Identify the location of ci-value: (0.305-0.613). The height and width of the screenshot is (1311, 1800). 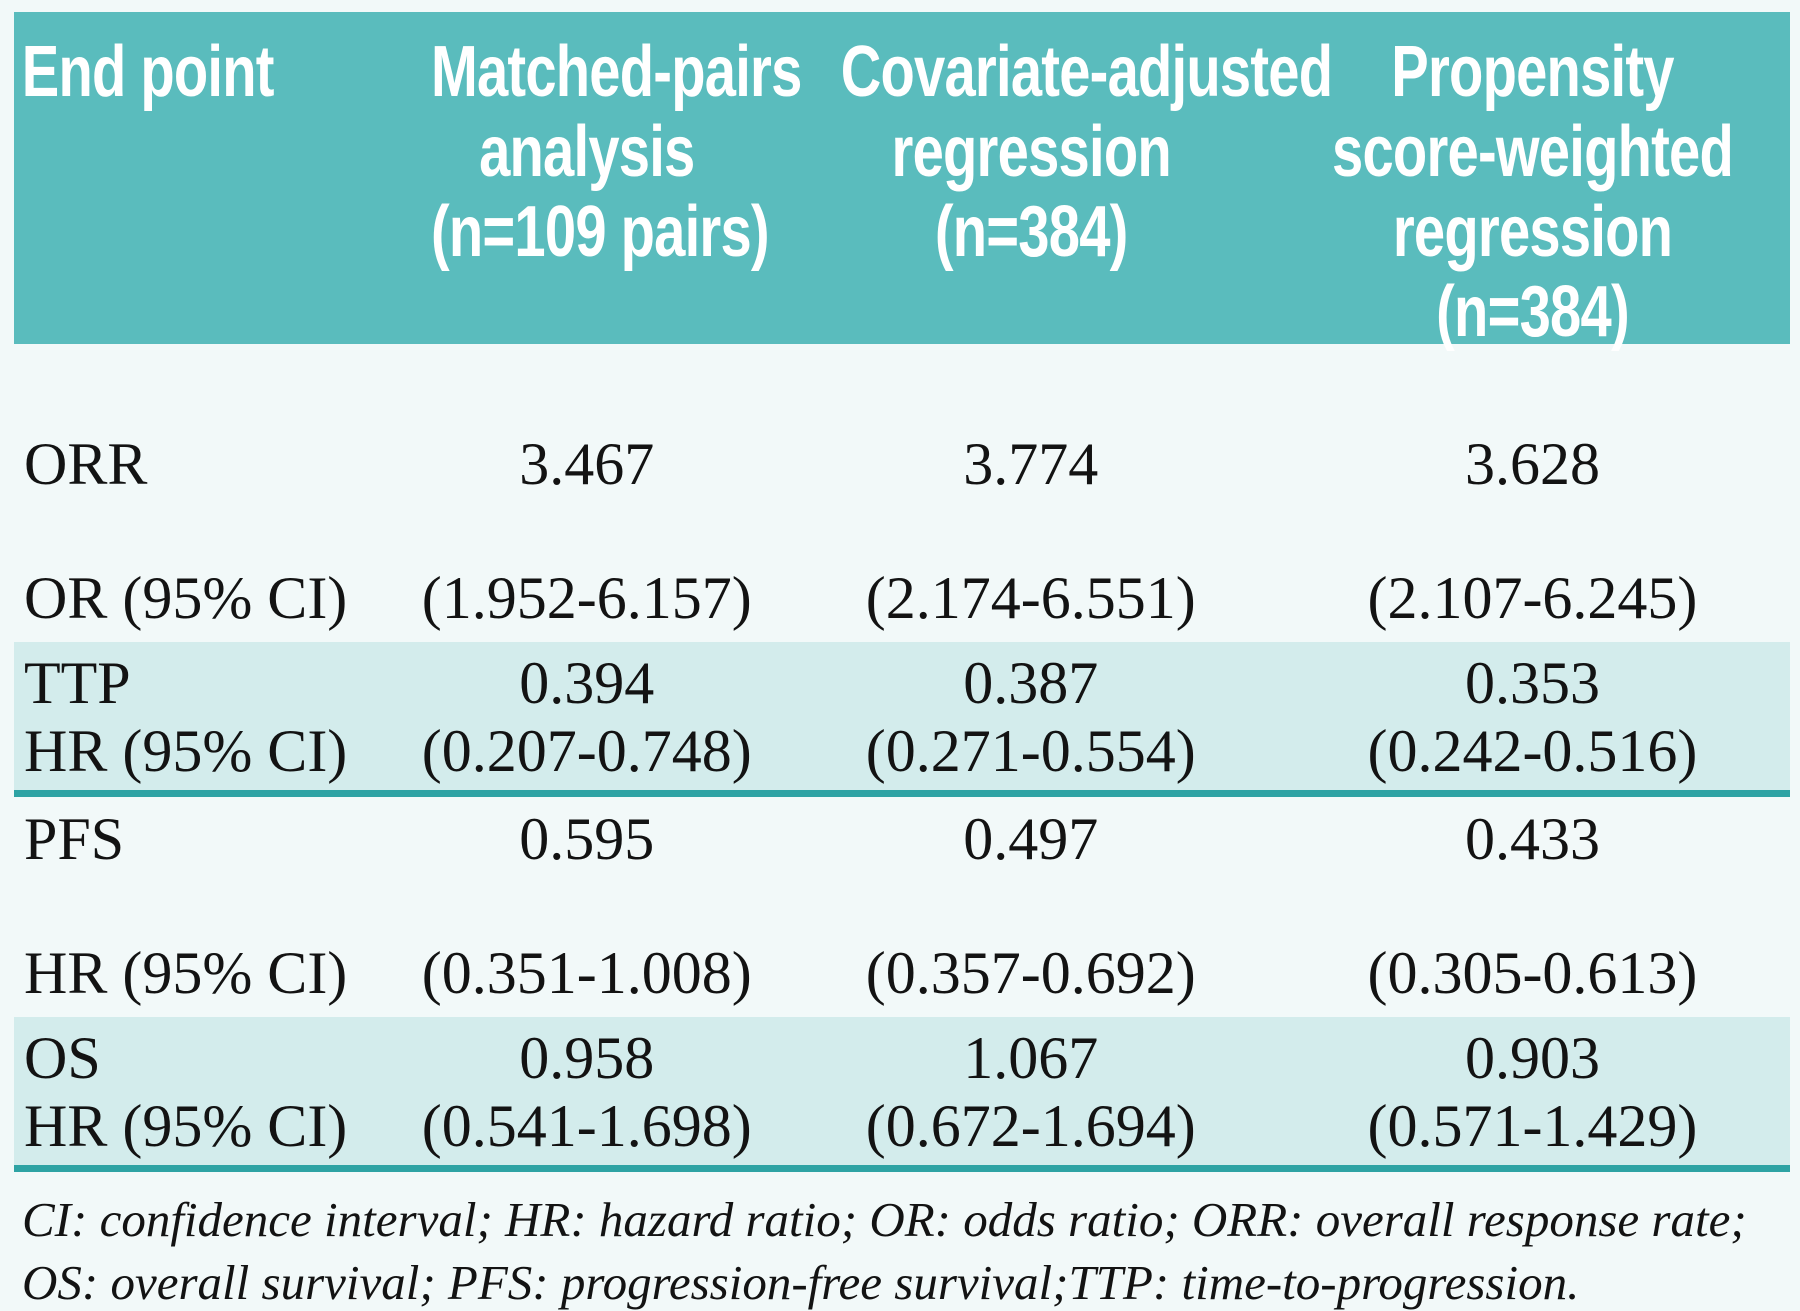
(1532, 973).